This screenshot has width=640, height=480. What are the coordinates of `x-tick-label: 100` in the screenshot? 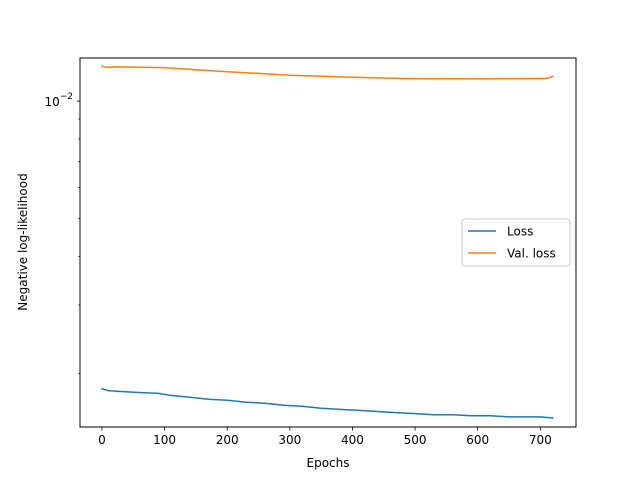 It's located at (164, 440).